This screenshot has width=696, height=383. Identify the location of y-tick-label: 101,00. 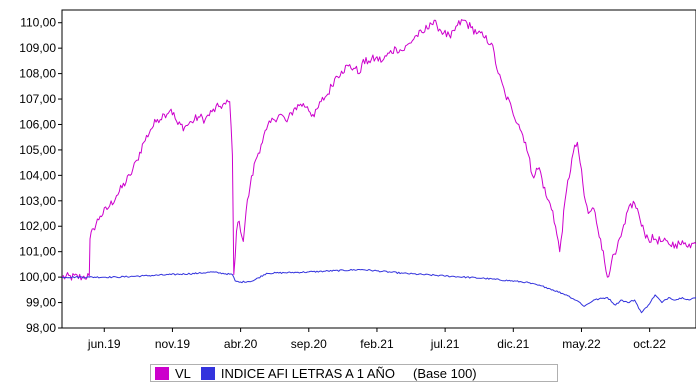
(37, 252).